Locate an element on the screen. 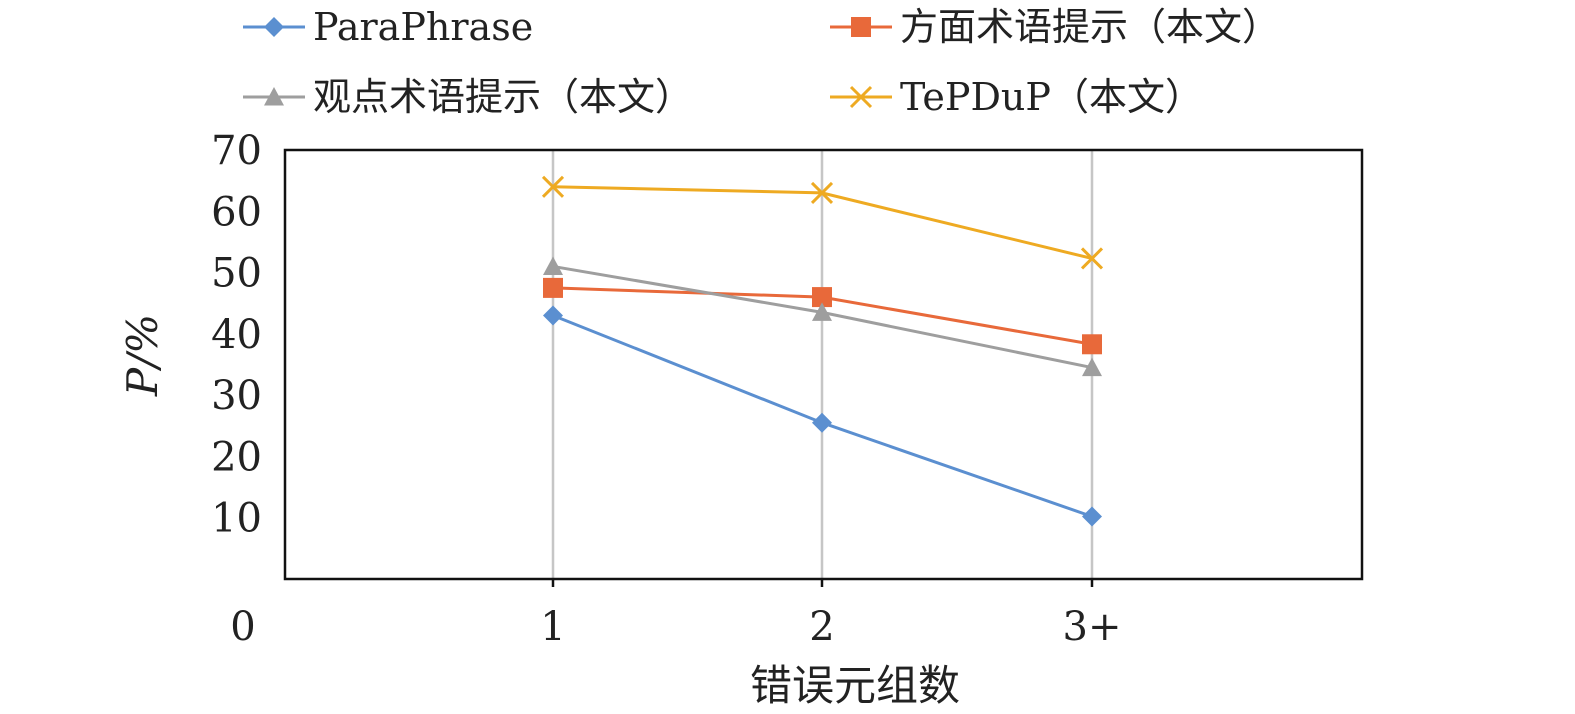 The image size is (1575, 714). legend-label: TePDuP（本文） is located at coordinates (1051, 97).